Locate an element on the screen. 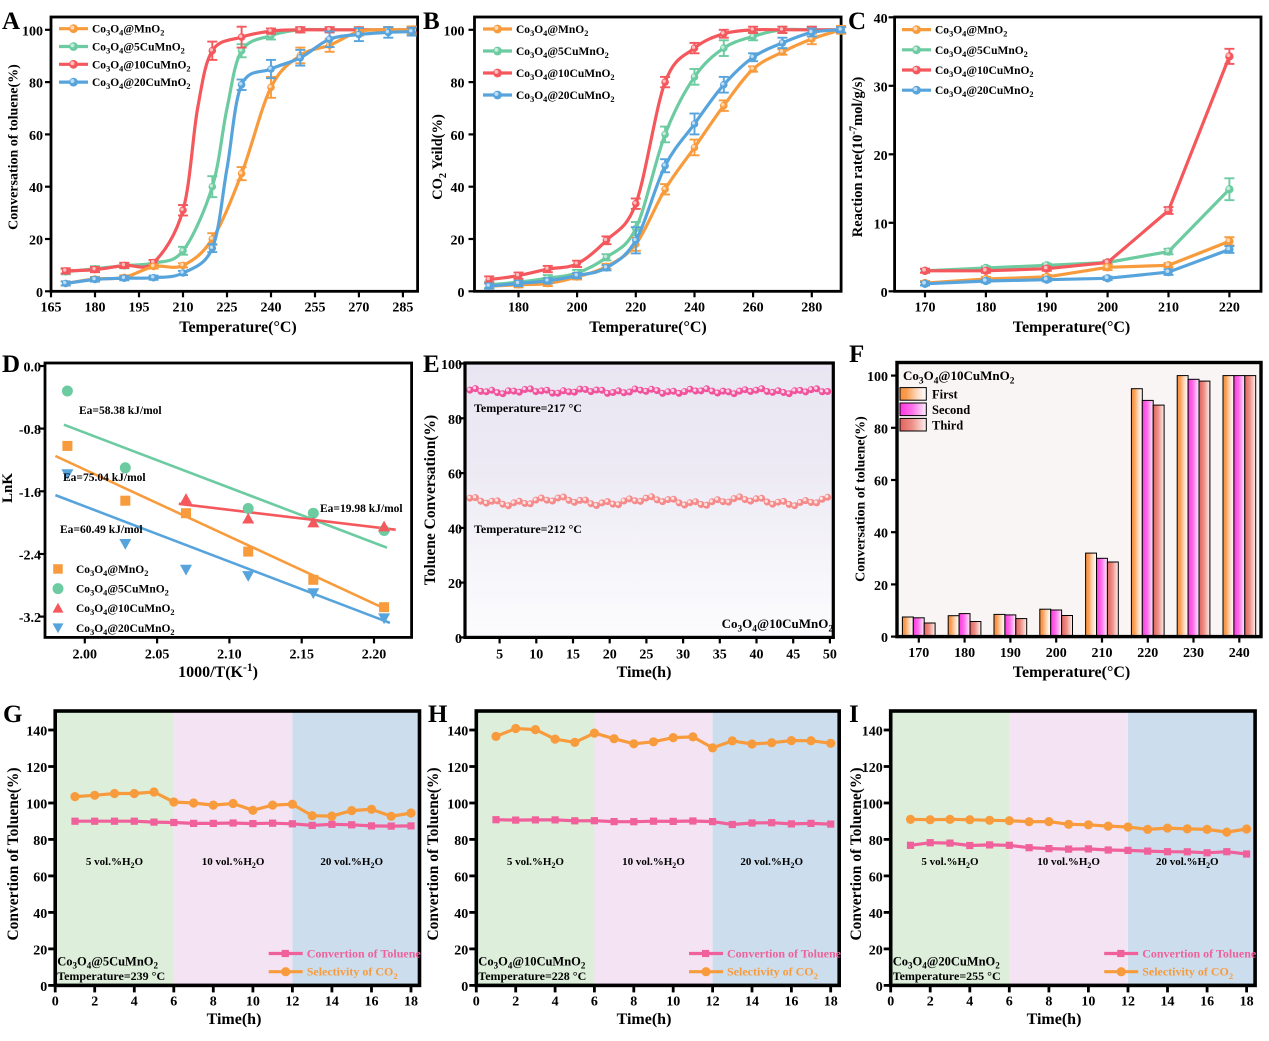  svg-text: F is located at coordinates (856, 354).